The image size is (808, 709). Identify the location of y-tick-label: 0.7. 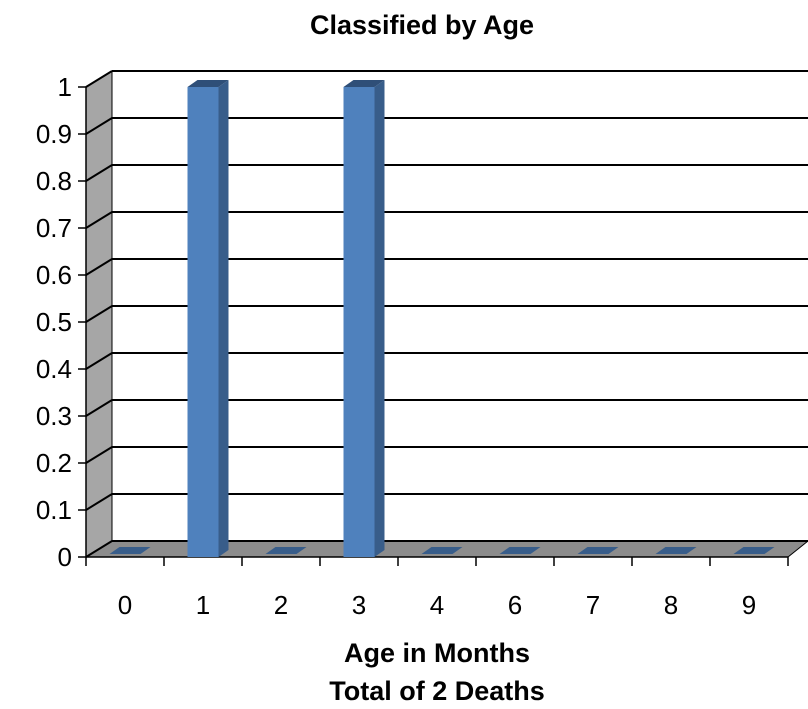
(54, 228).